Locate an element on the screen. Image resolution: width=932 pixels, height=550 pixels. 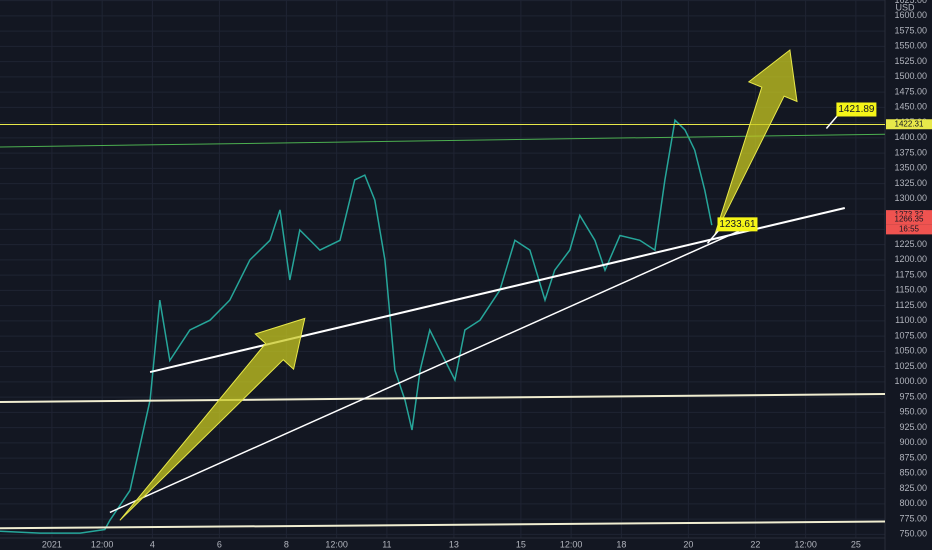
countdown-label: 16:55 is located at coordinates (909, 228).